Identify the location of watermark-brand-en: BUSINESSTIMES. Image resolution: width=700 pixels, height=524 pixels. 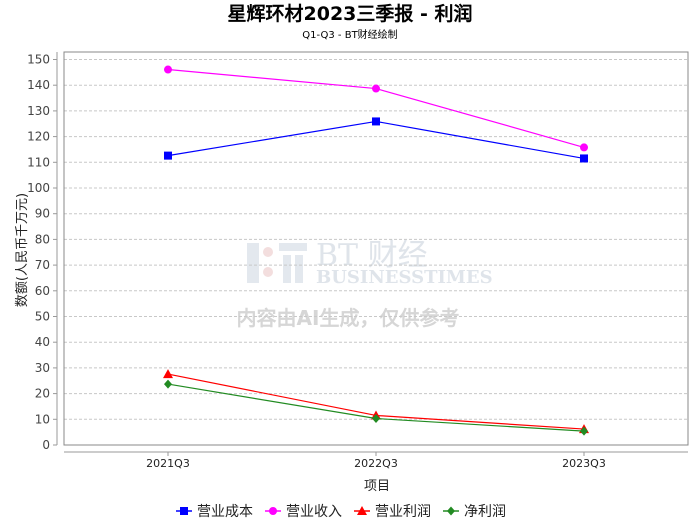
(404, 277).